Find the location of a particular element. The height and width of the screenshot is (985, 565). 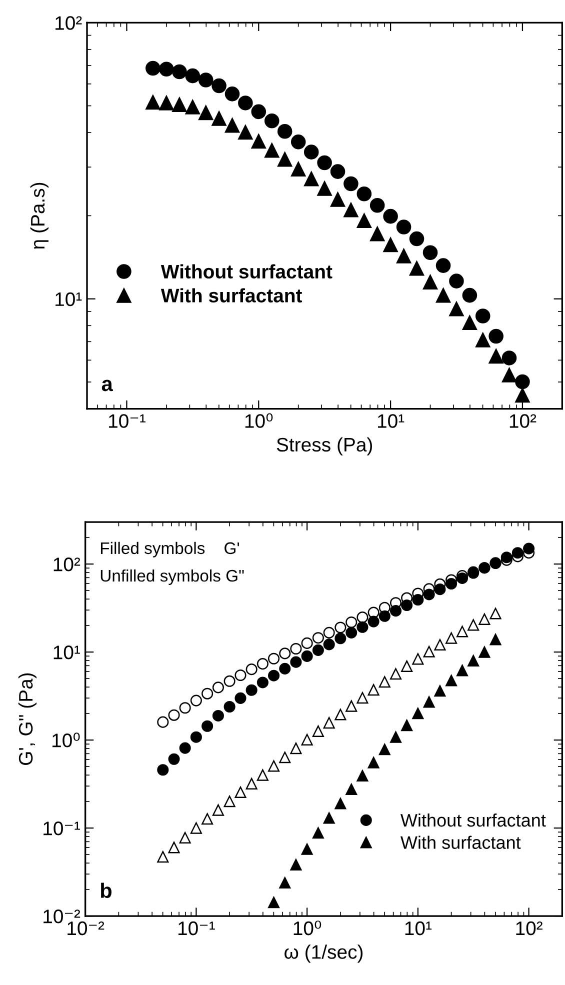

annotation: Unfilled symbols G" is located at coordinates (172, 577).